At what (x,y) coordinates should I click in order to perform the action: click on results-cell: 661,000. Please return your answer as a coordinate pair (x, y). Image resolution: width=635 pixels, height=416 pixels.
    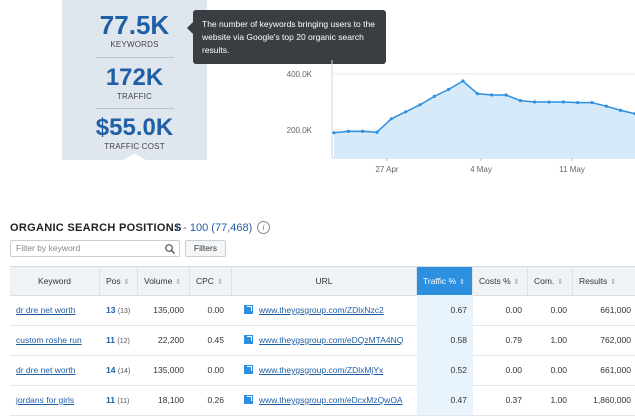
    Looking at the image, I should click on (615, 370).